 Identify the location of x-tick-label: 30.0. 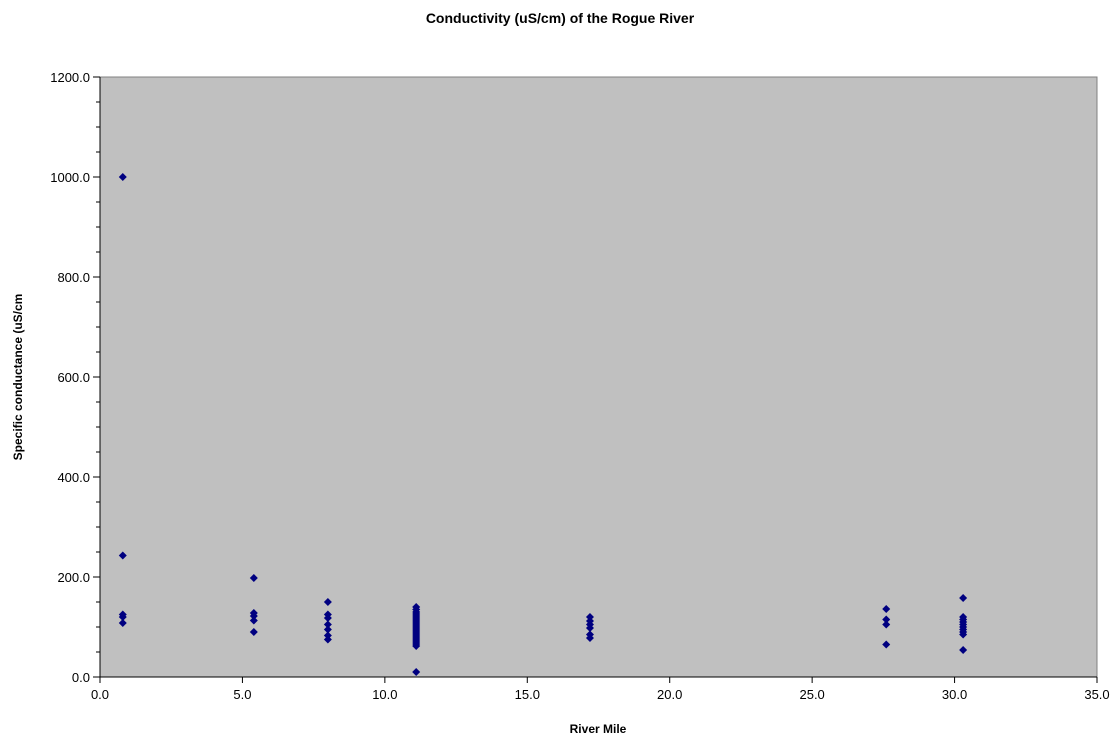
(954, 694).